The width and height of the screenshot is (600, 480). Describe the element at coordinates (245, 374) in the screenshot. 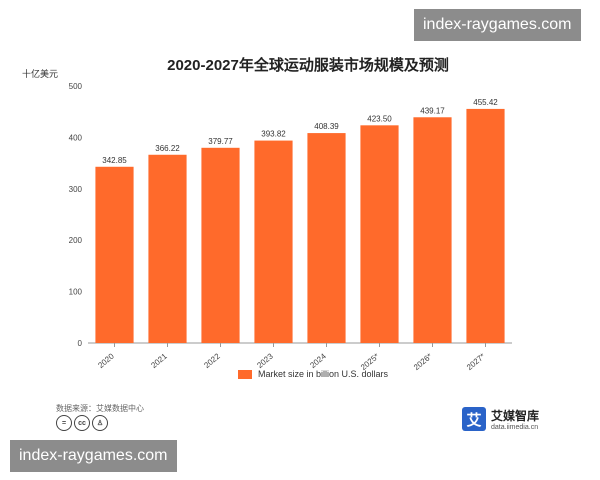

I see `legend-swatch` at that location.